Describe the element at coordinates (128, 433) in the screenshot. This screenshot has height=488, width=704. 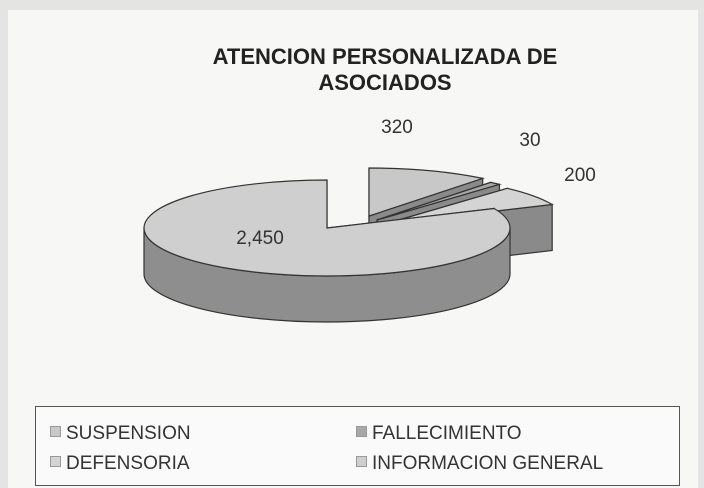
I see `legend-label: SUSPENSION` at that location.